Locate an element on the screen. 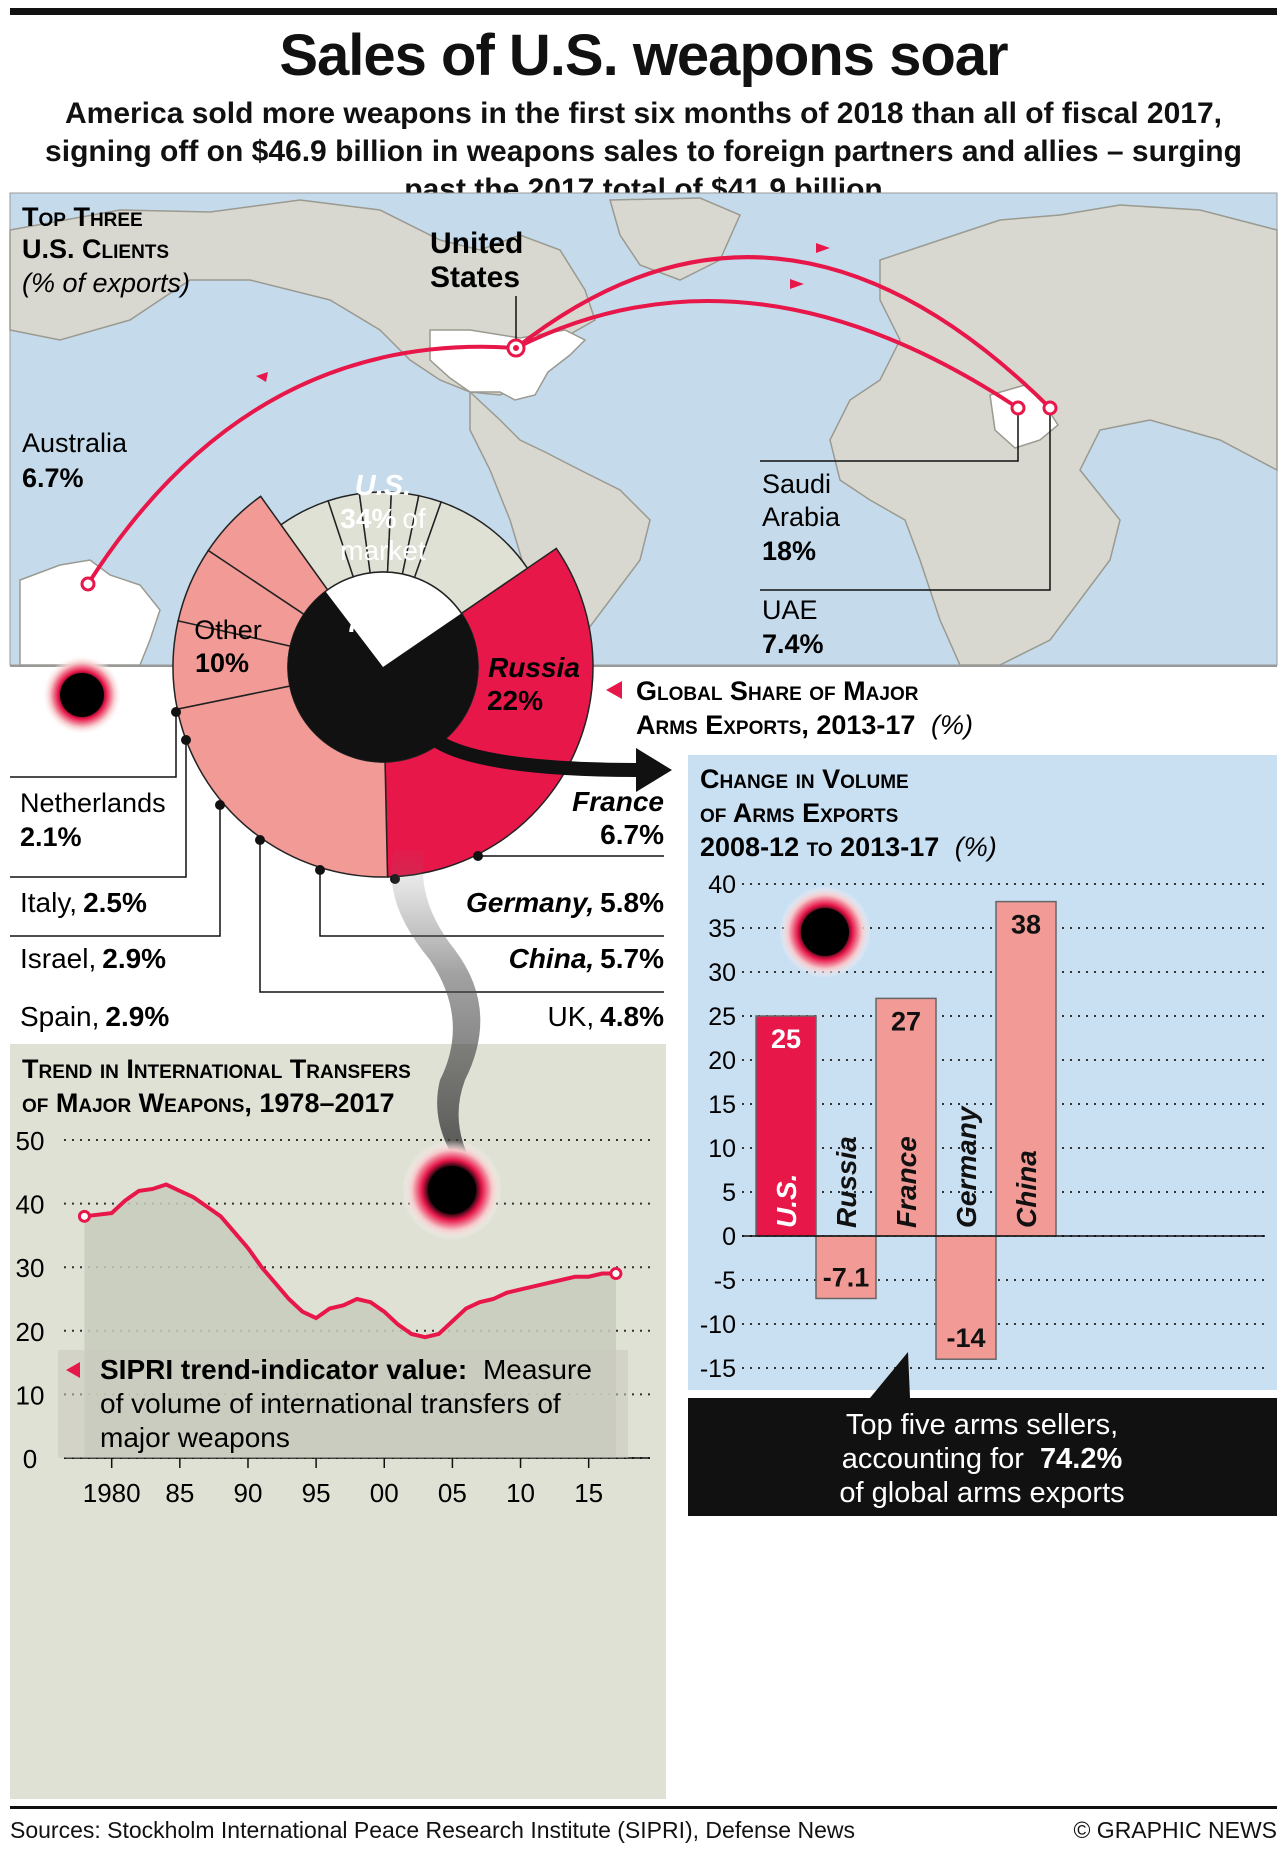 The width and height of the screenshot is (1287, 1854). callout-name-germany: Germany, is located at coordinates (530, 902).